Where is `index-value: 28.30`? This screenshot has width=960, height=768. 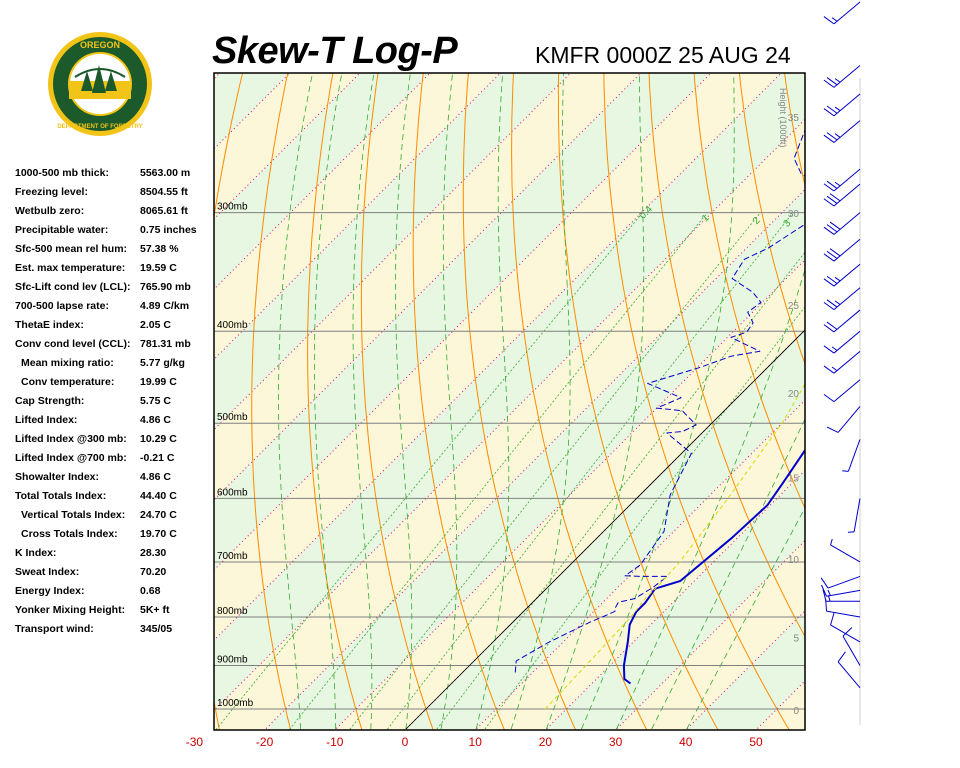
index-value: 28.30 is located at coordinates (153, 553).